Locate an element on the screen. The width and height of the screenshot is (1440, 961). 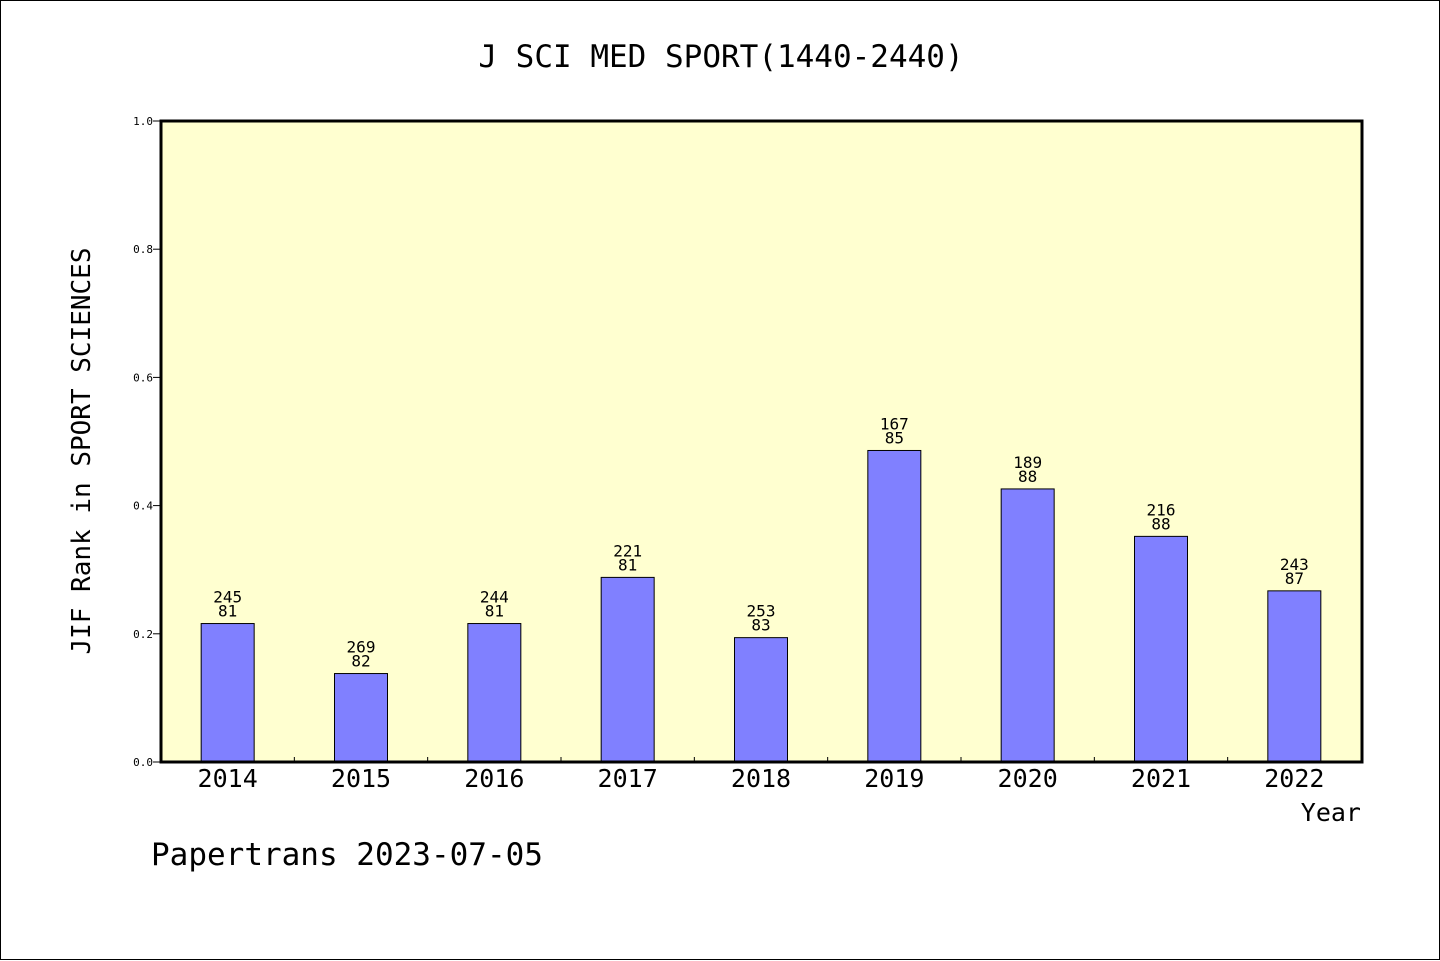
bar-2015 is located at coordinates (361, 718).